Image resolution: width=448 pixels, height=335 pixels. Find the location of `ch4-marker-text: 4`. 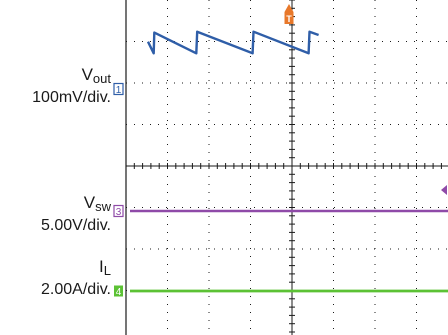

ch4-marker-text: 4 is located at coordinates (119, 292).